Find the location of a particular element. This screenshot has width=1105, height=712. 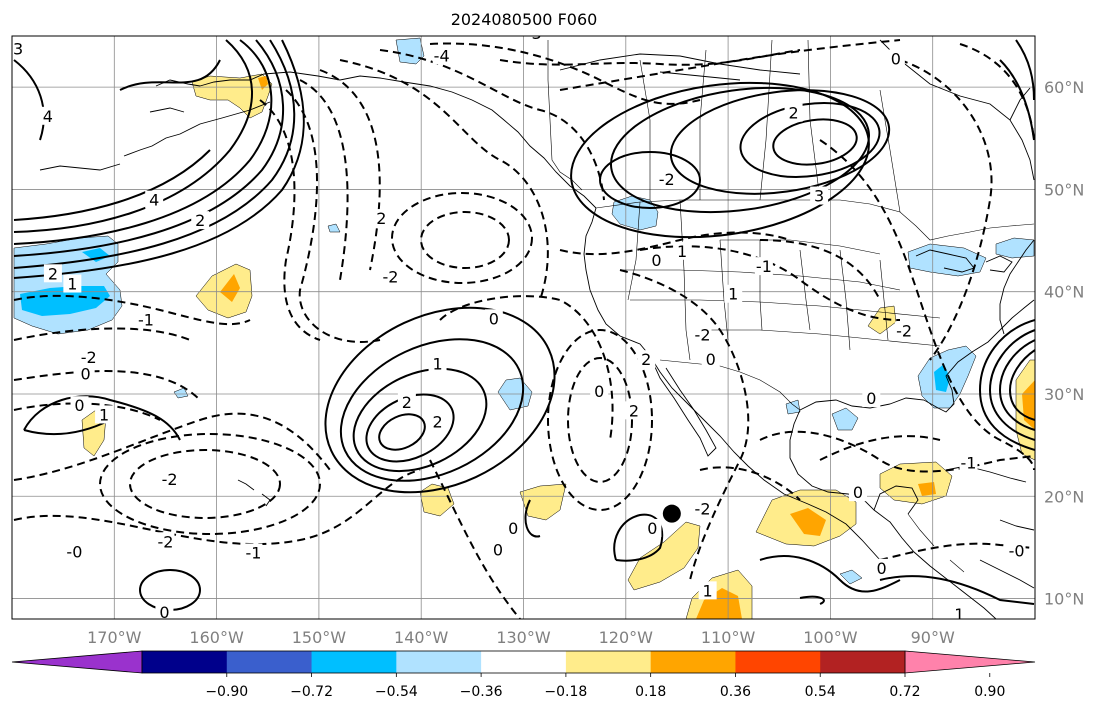

lon-tick-label: 150°W is located at coordinates (319, 637).